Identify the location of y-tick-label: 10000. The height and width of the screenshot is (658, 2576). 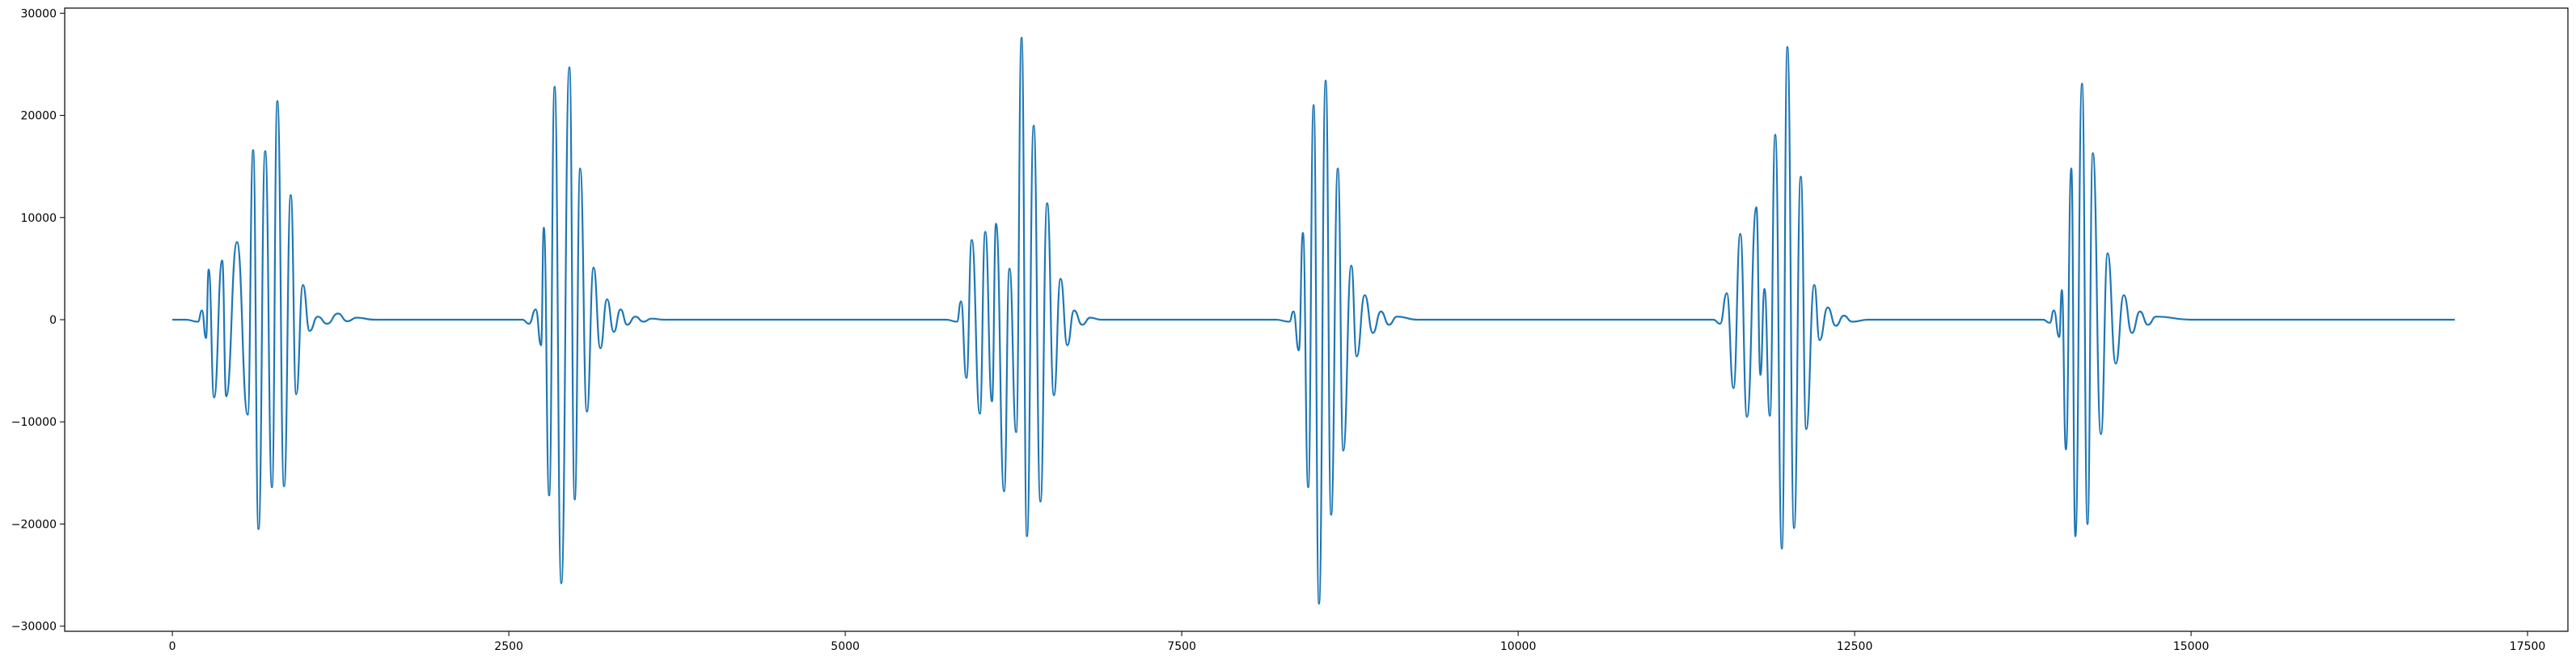
(38, 218).